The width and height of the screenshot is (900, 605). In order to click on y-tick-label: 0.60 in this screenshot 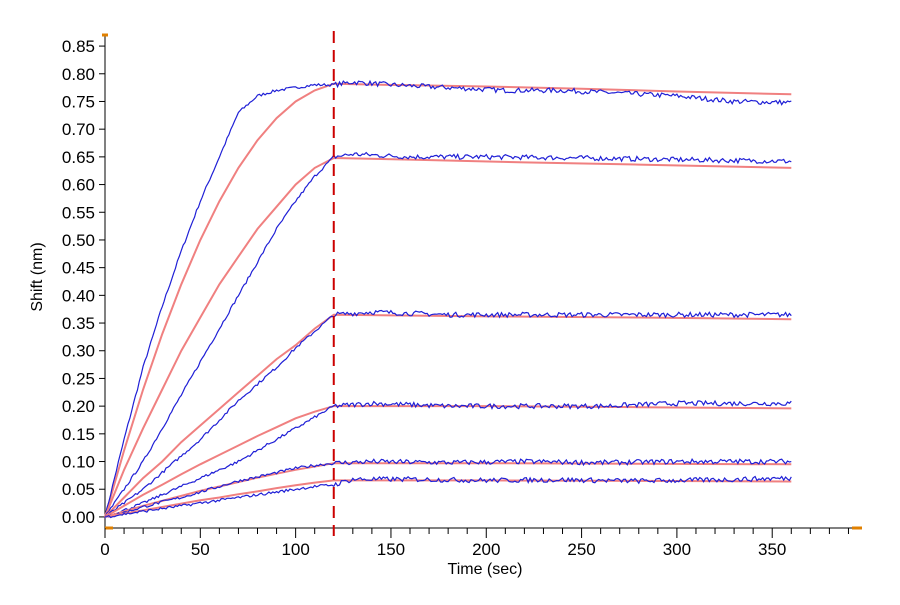, I will do `click(78, 185)`.